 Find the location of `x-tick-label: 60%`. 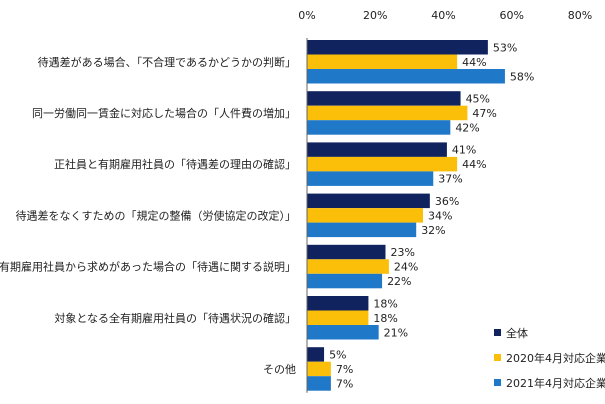

x-tick-label: 60% is located at coordinates (512, 15).